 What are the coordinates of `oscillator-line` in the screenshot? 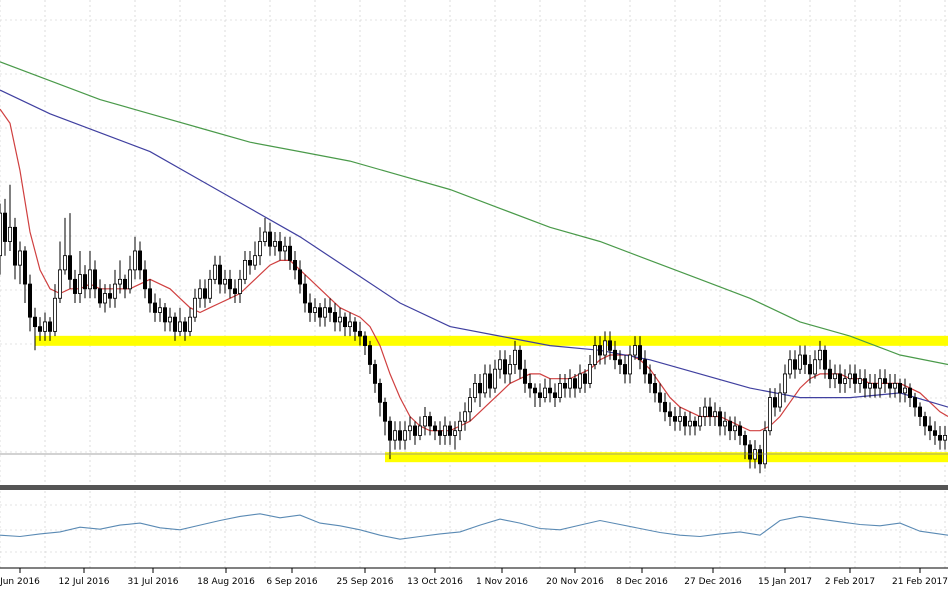 It's located at (474, 526).